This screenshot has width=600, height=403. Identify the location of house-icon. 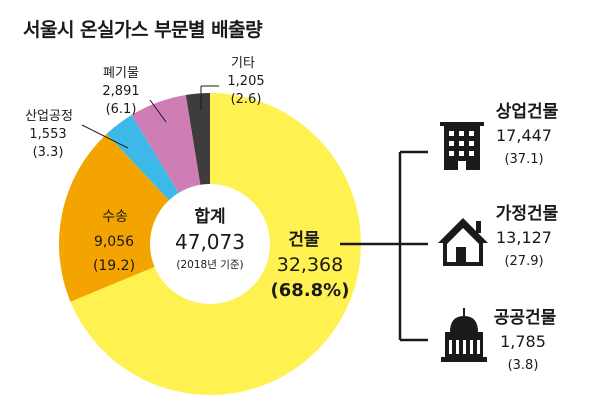
(463, 242).